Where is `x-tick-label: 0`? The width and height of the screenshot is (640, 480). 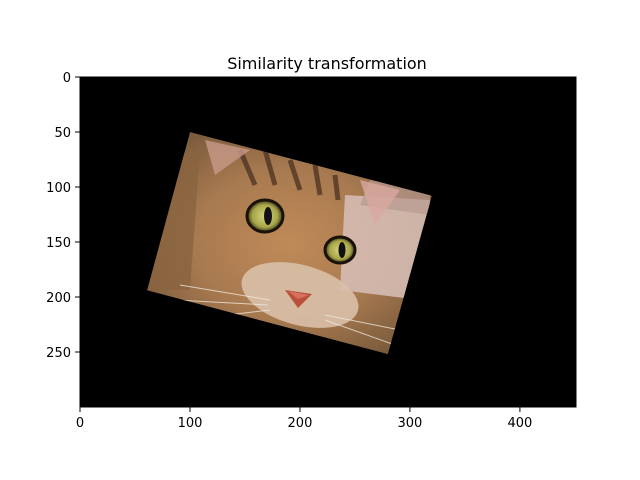
x-tick-label: 0 is located at coordinates (80, 423).